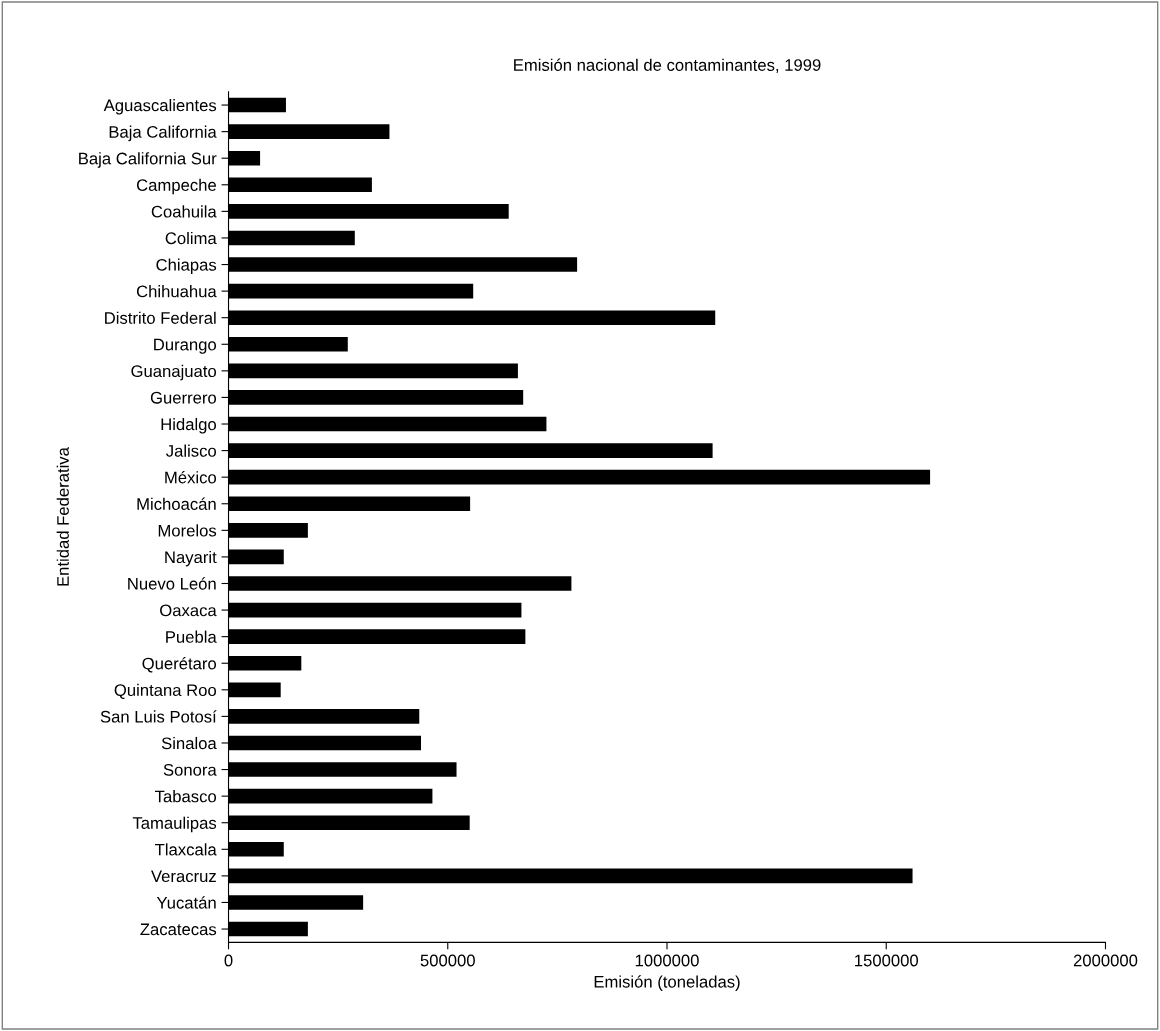  I want to click on y-tick-label: Guerrero, so click(183, 397).